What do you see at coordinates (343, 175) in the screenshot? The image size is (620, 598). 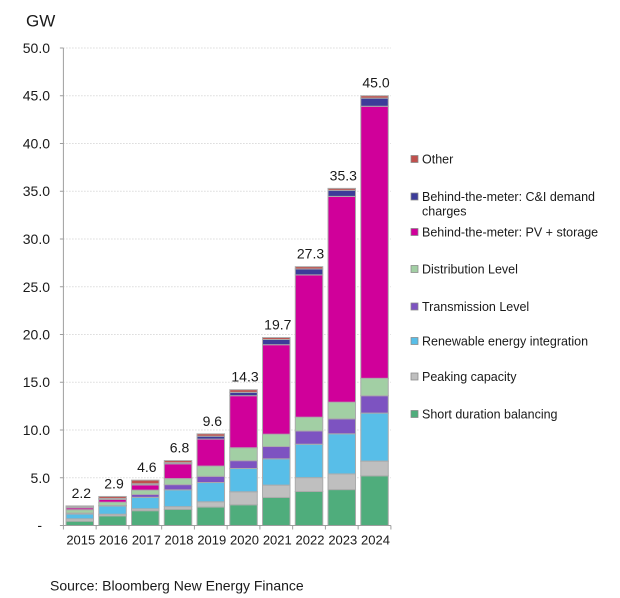 I see `svg-text: 35.3` at bounding box center [343, 175].